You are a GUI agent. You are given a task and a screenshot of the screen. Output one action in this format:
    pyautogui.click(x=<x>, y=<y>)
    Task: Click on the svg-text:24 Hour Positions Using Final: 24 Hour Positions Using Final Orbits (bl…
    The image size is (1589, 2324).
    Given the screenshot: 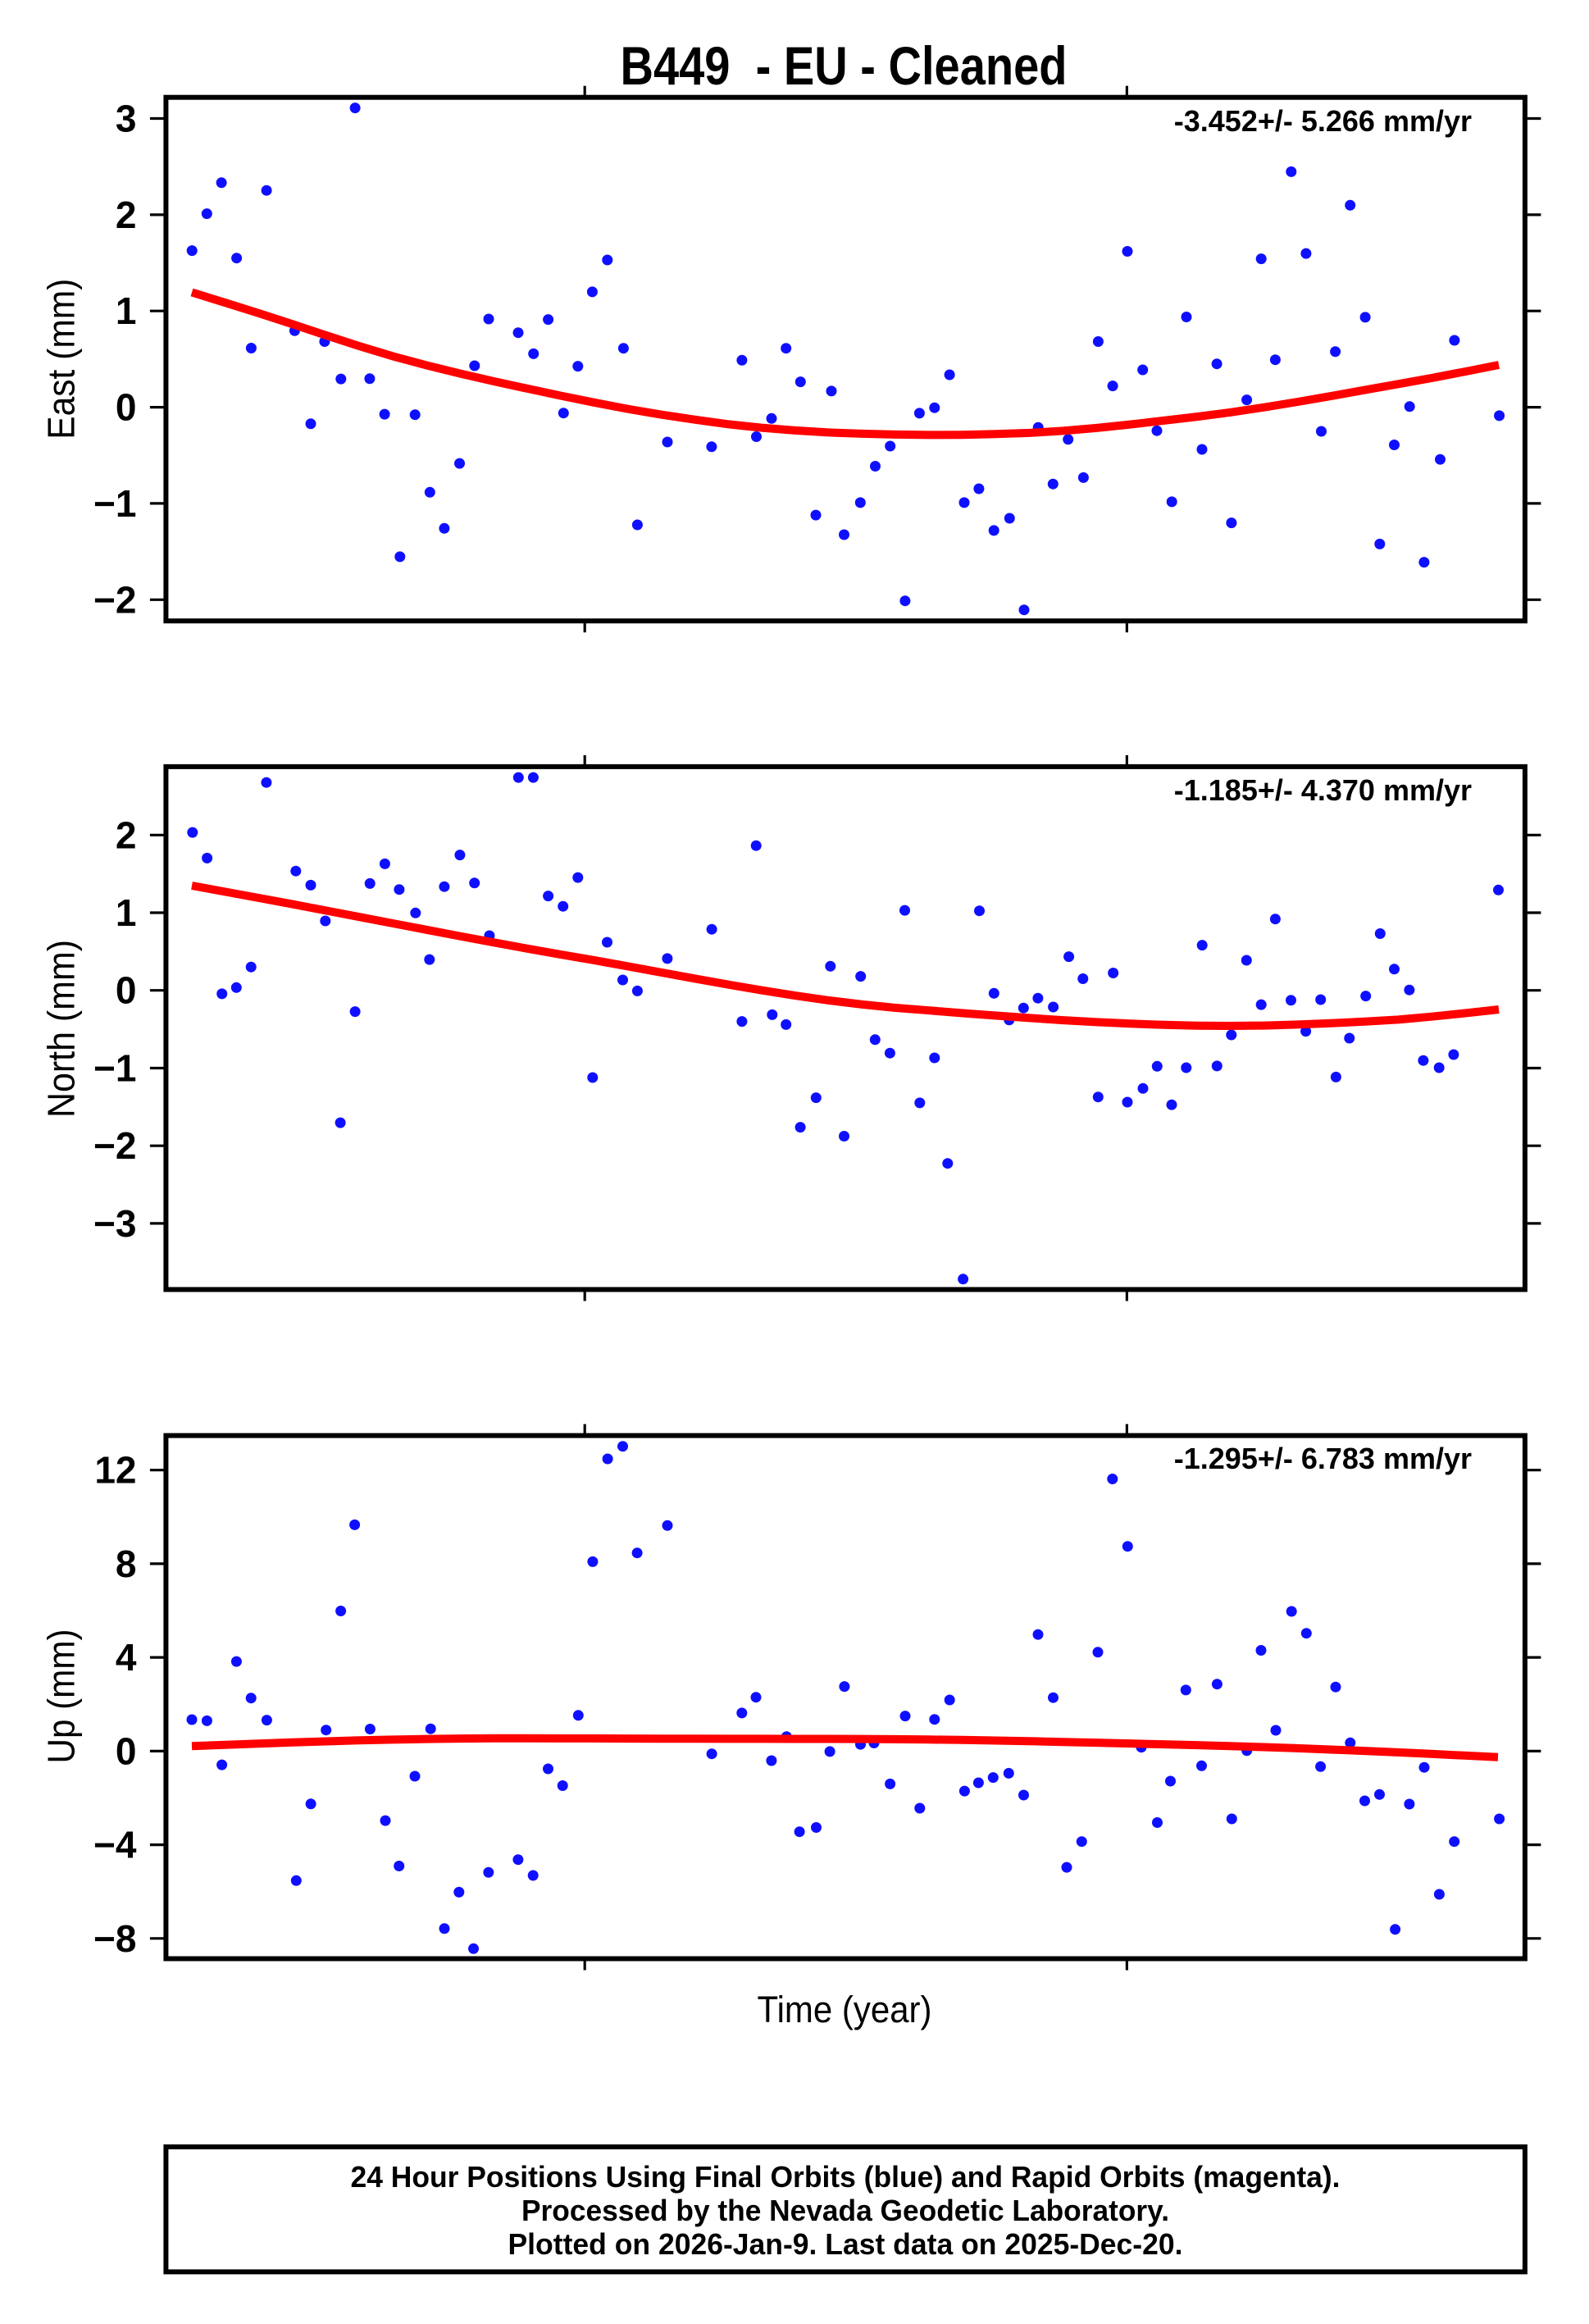 What is the action you would take?
    pyautogui.click(x=846, y=2177)
    